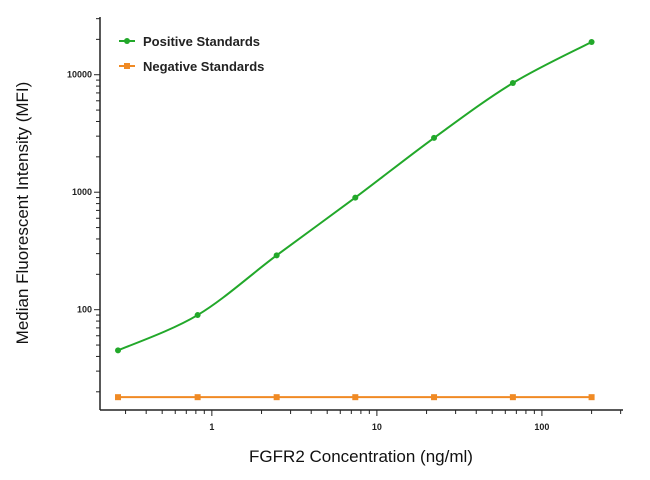 Image resolution: width=650 pixels, height=480 pixels. What do you see at coordinates (203, 66) in the screenshot?
I see `legend-label-negative-standards: Negative Standards` at bounding box center [203, 66].